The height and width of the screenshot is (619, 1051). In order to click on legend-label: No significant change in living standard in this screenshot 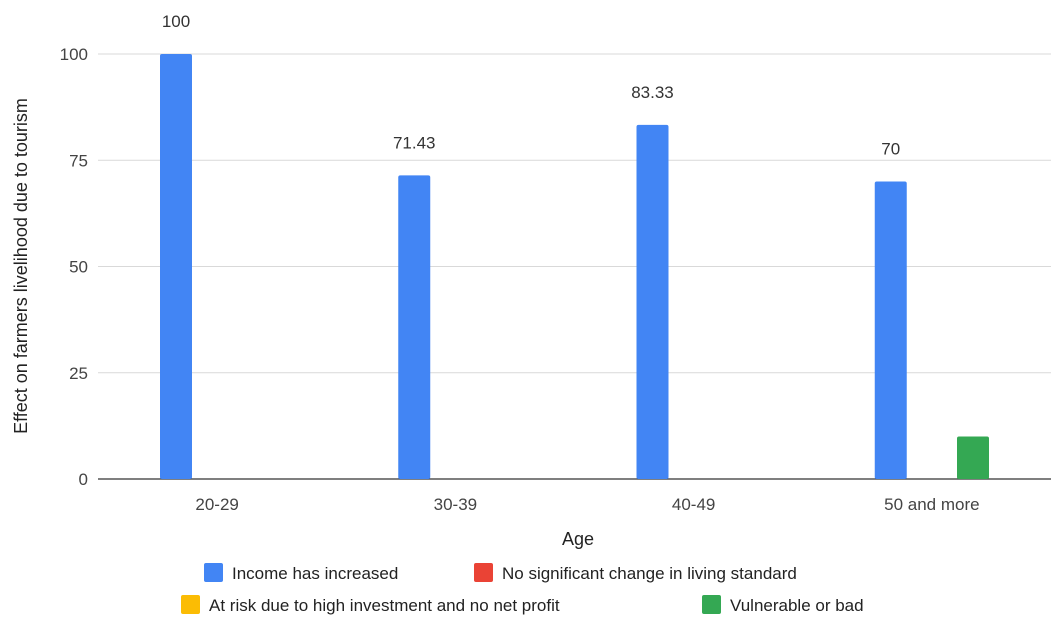, I will do `click(649, 573)`.